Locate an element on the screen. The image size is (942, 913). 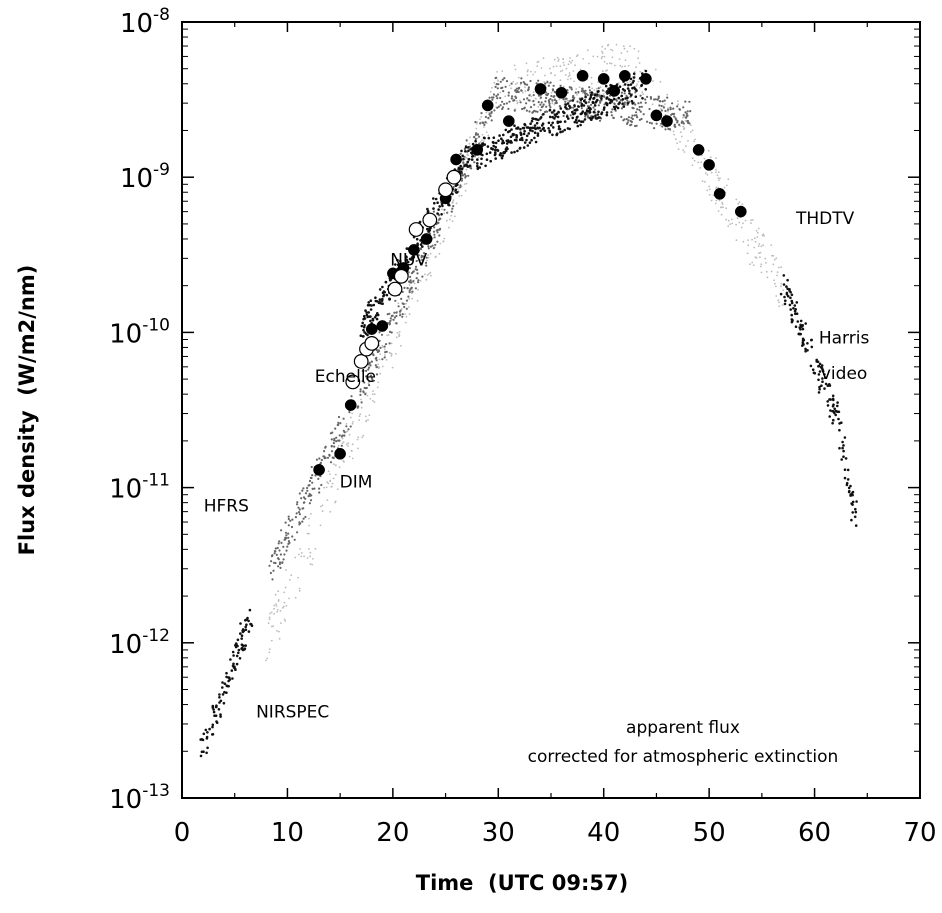
x-tick-label: 0 is located at coordinates (182, 833).